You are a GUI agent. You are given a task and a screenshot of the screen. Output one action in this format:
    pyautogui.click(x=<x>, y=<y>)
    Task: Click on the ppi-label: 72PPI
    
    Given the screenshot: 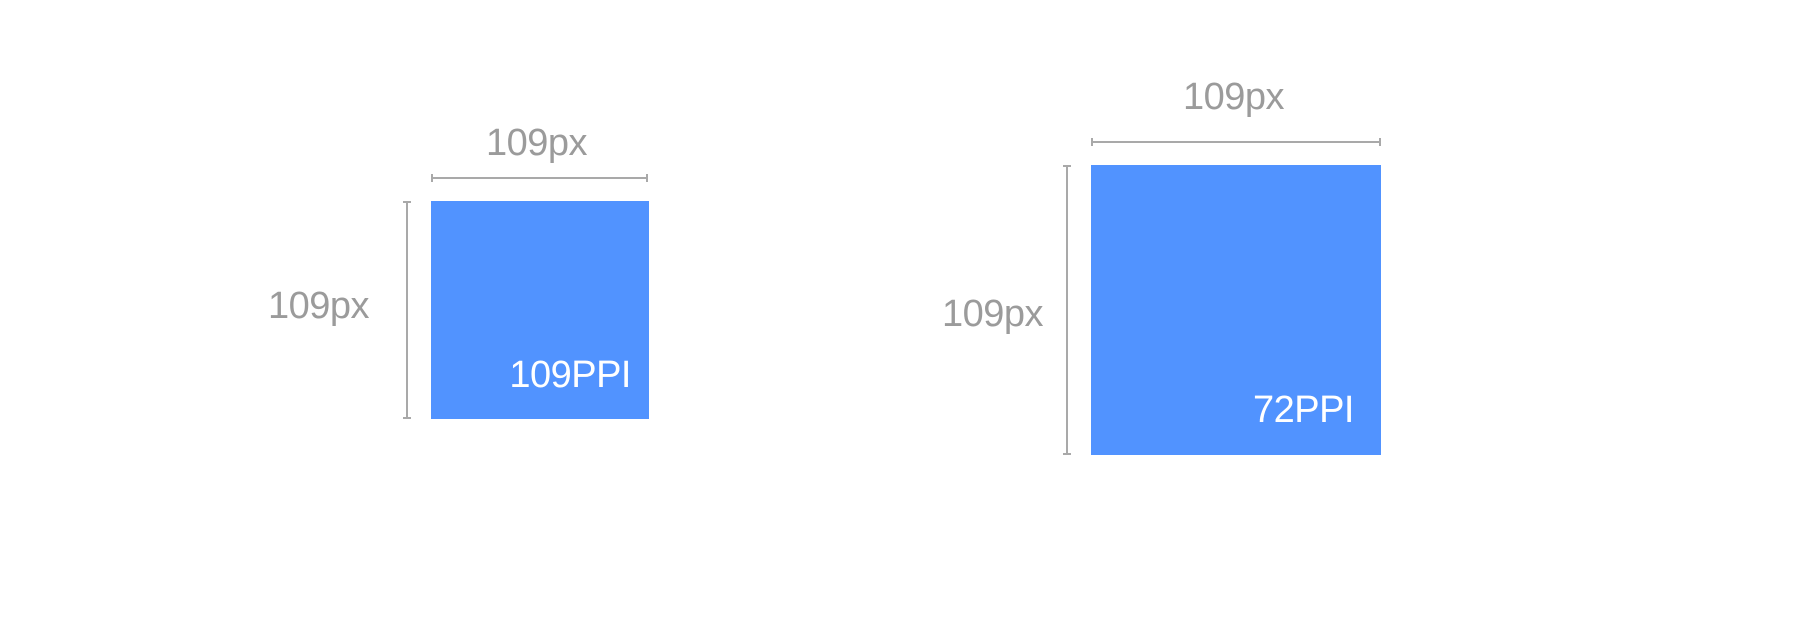 What is the action you would take?
    pyautogui.click(x=1303, y=410)
    